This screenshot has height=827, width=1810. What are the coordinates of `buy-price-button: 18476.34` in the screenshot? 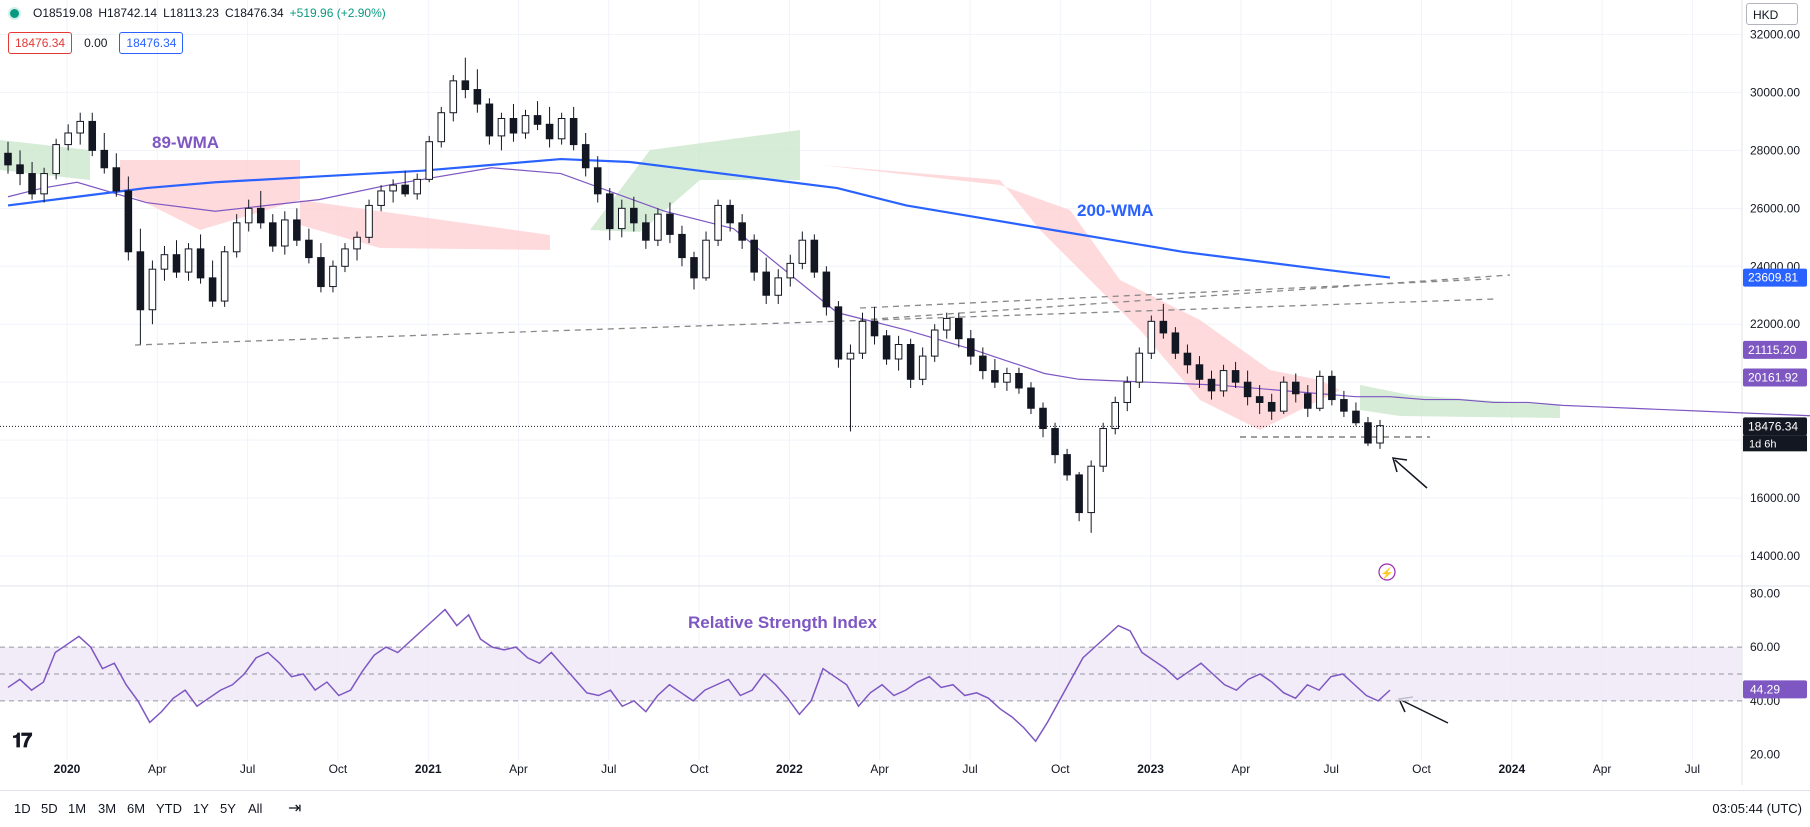 It's located at (151, 43).